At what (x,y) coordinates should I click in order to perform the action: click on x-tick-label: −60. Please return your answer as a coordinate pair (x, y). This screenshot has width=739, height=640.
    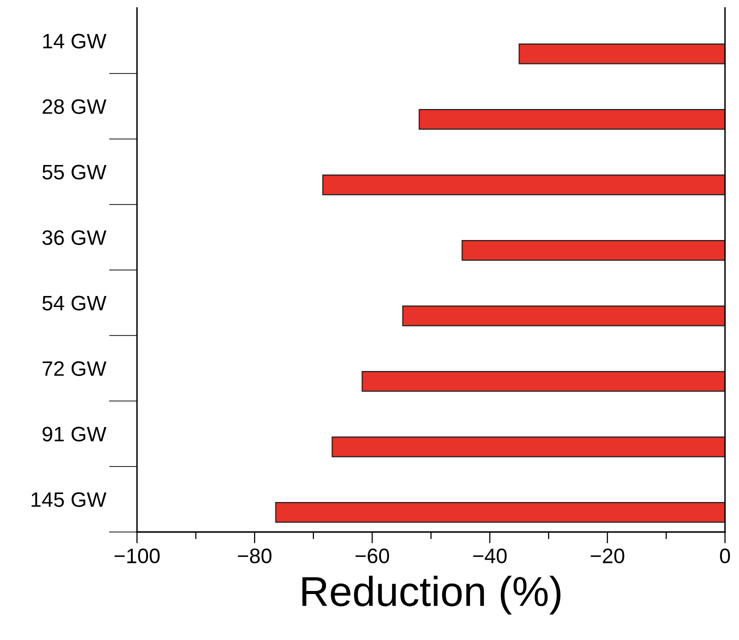
    Looking at the image, I should click on (373, 556).